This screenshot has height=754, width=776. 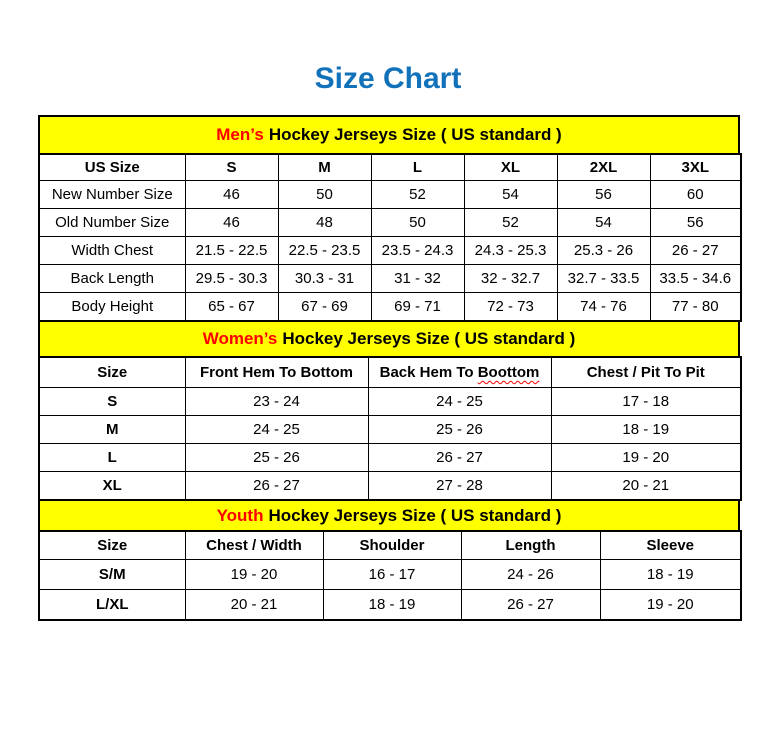 I want to click on column-header: 3XL, so click(x=695, y=167).